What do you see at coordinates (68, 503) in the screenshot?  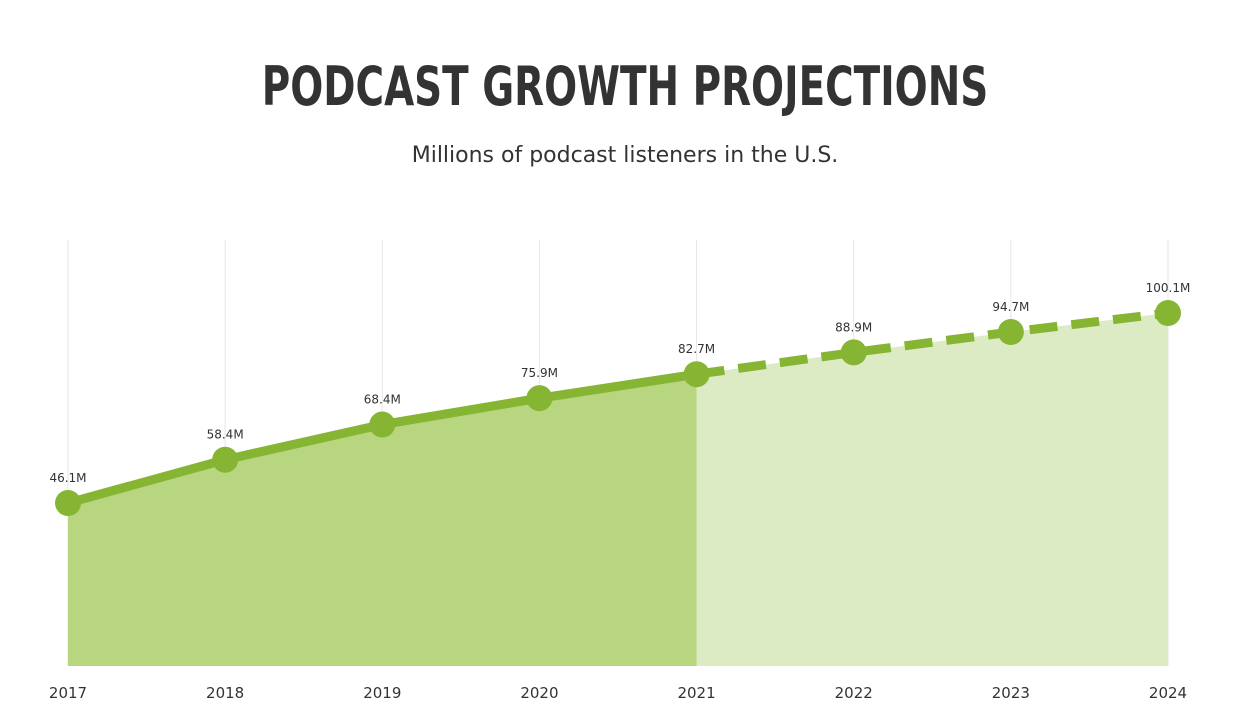 I see `data-point-2017` at bounding box center [68, 503].